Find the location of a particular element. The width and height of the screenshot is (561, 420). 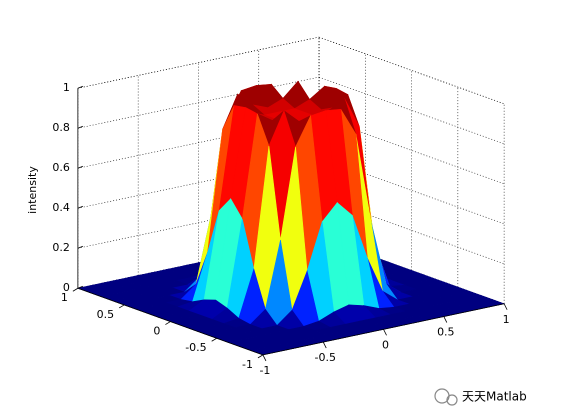

x-tick-label: 0 is located at coordinates (385, 344).